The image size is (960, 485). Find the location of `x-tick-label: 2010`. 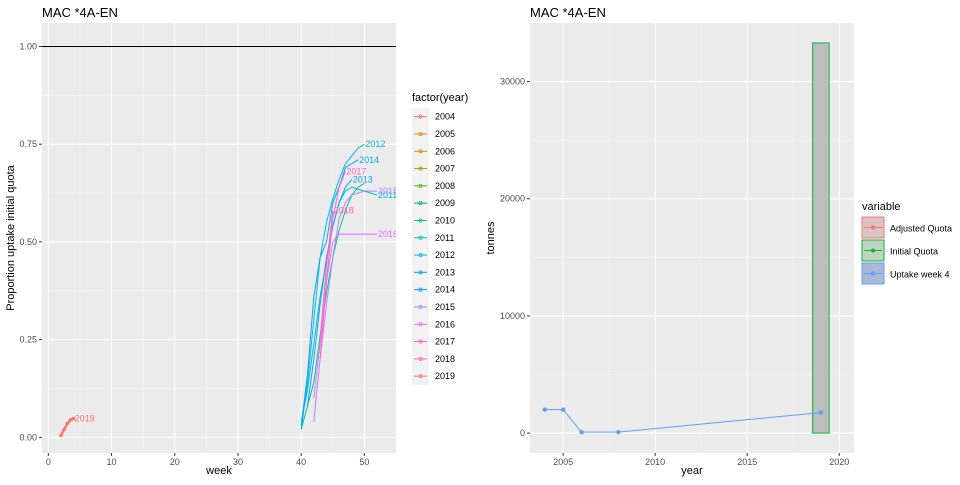

x-tick-label: 2010 is located at coordinates (655, 462).